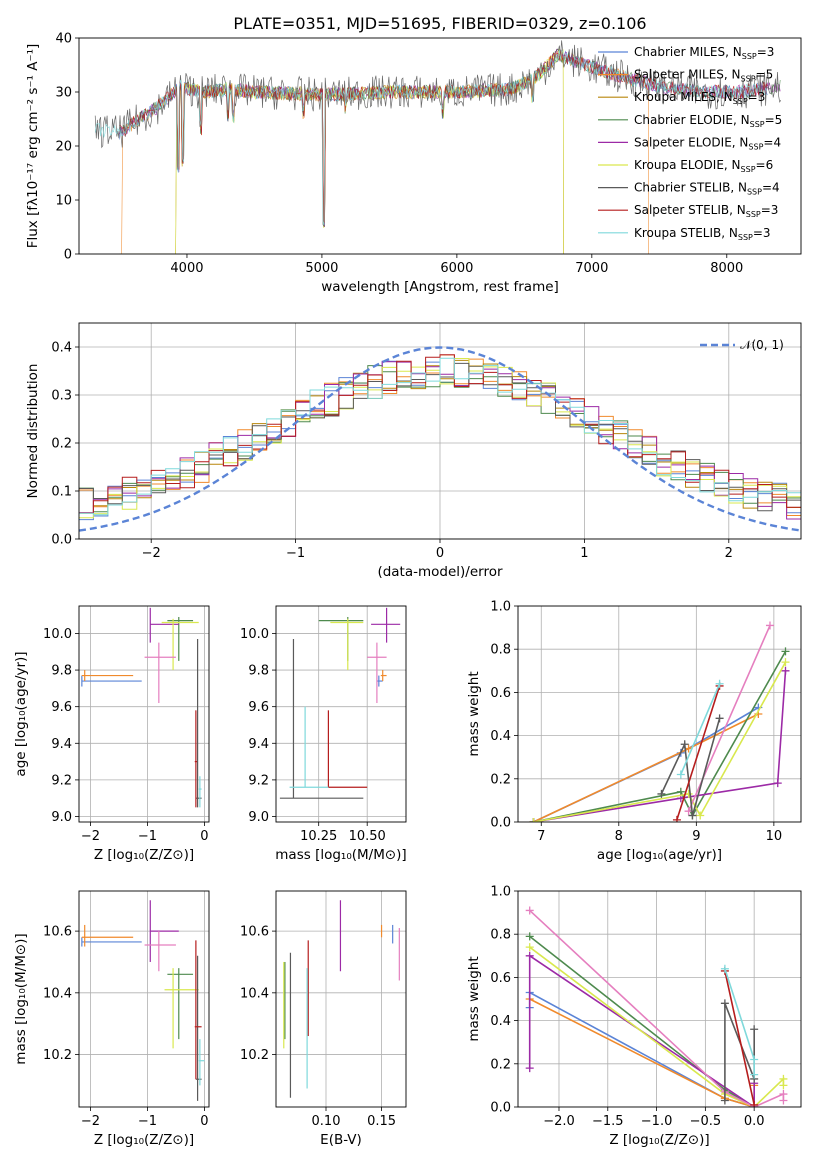 The image size is (819, 1170). I want to click on y-tick-label: 0.8, so click(500, 935).